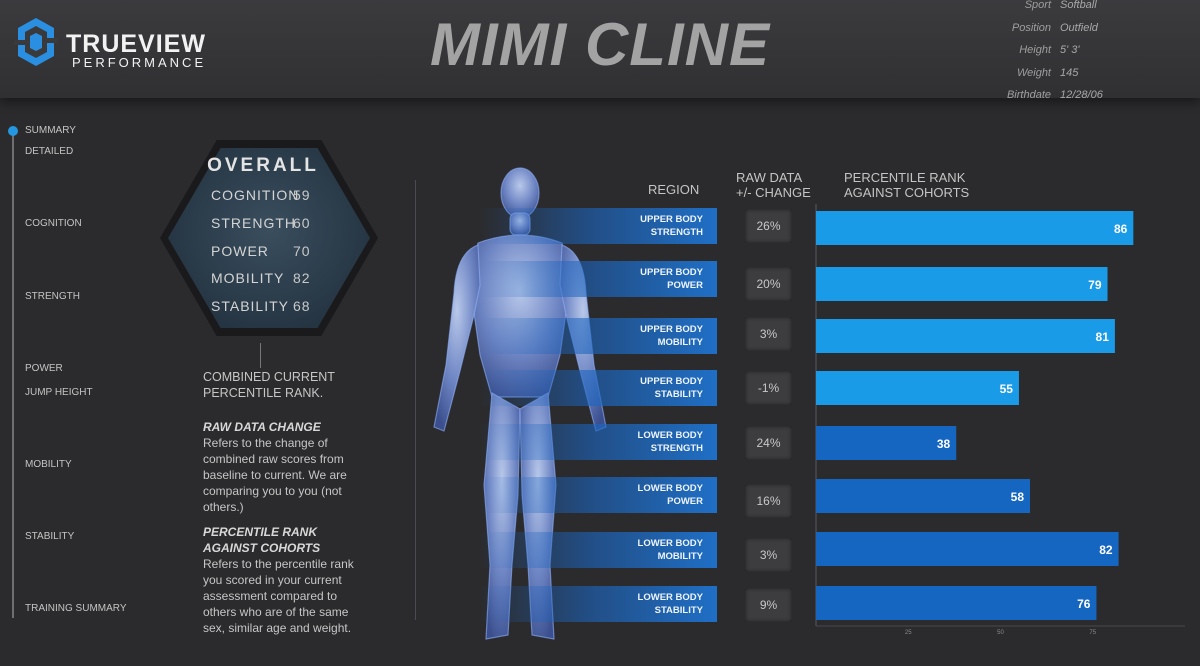 This screenshot has height=666, width=1200. I want to click on metric-label: STABILITY, so click(250, 306).